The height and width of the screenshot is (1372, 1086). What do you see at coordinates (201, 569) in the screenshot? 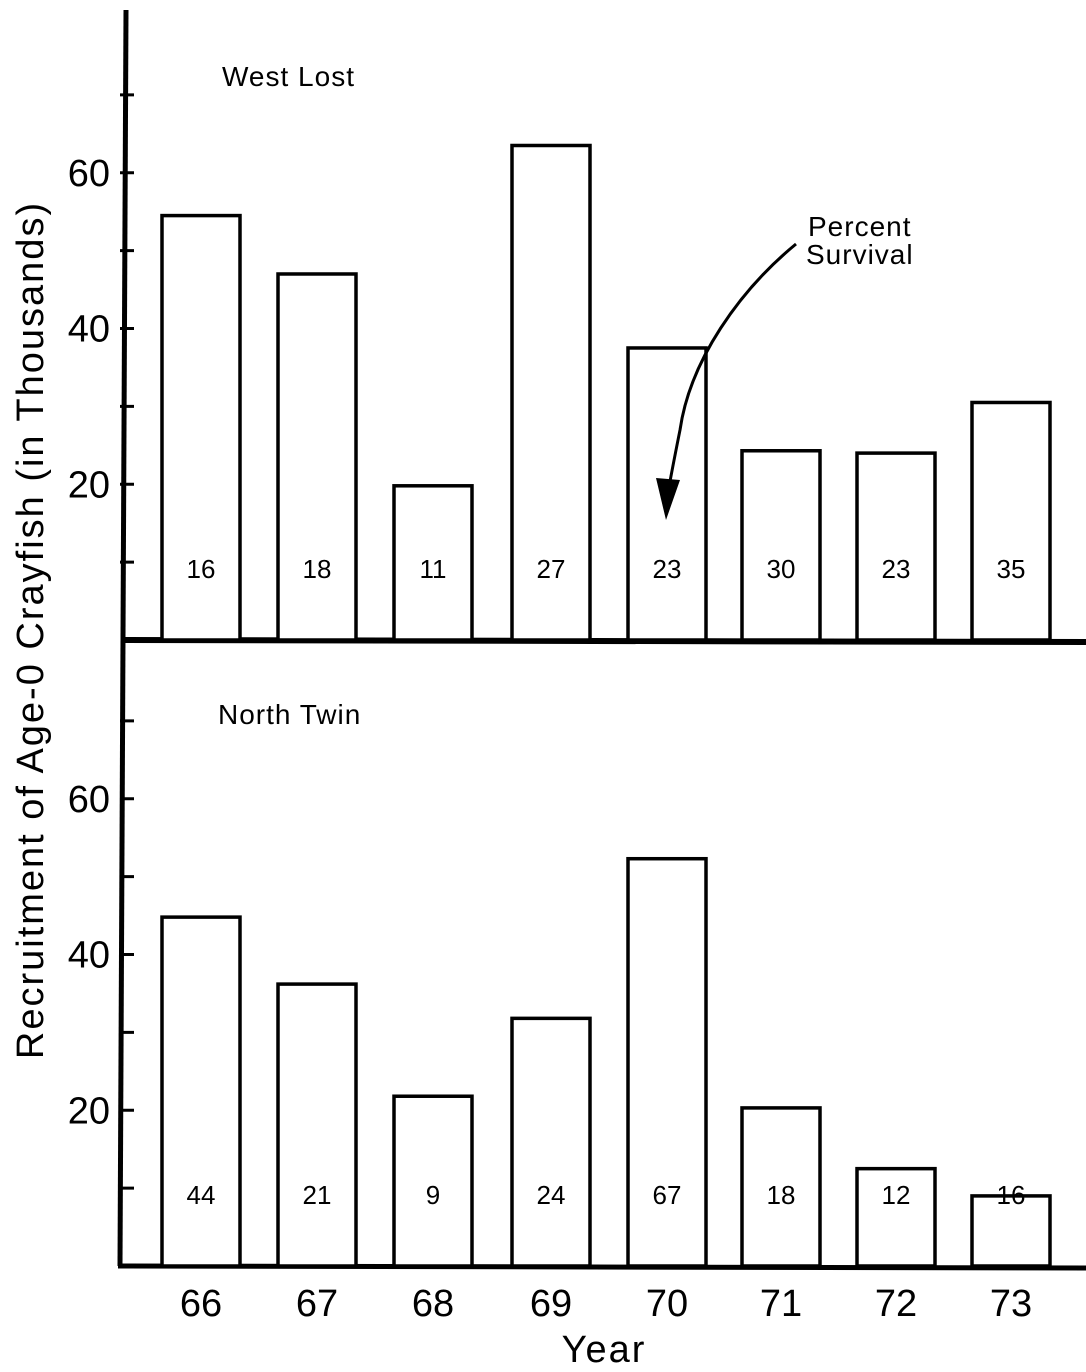
I see `bar-label-66-panel-1: 16` at bounding box center [201, 569].